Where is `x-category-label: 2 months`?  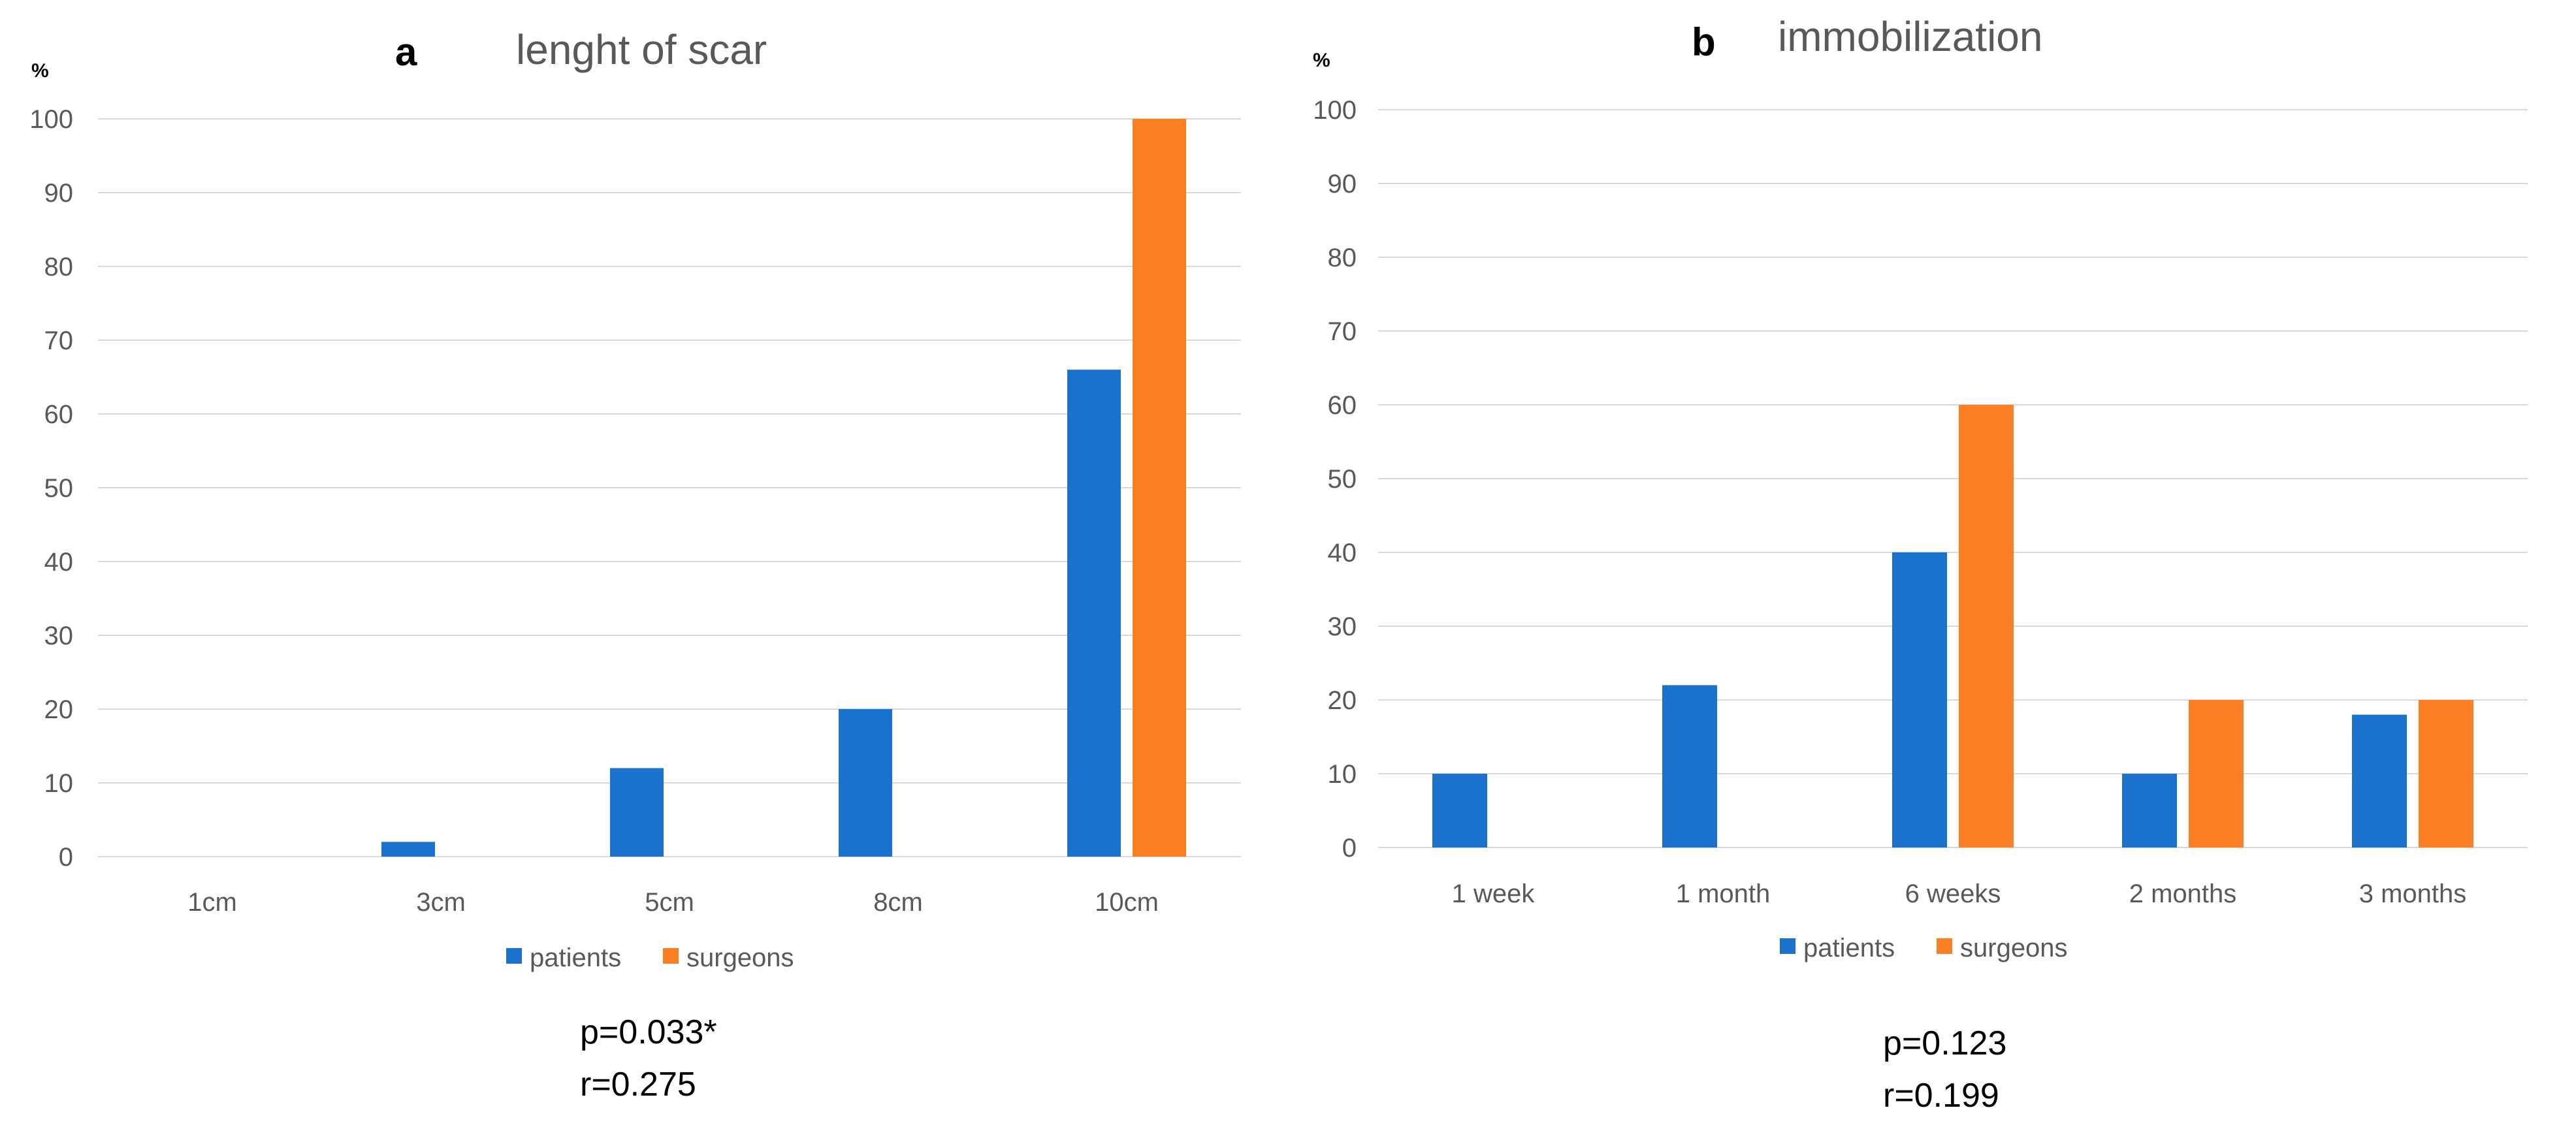 x-category-label: 2 months is located at coordinates (2183, 893).